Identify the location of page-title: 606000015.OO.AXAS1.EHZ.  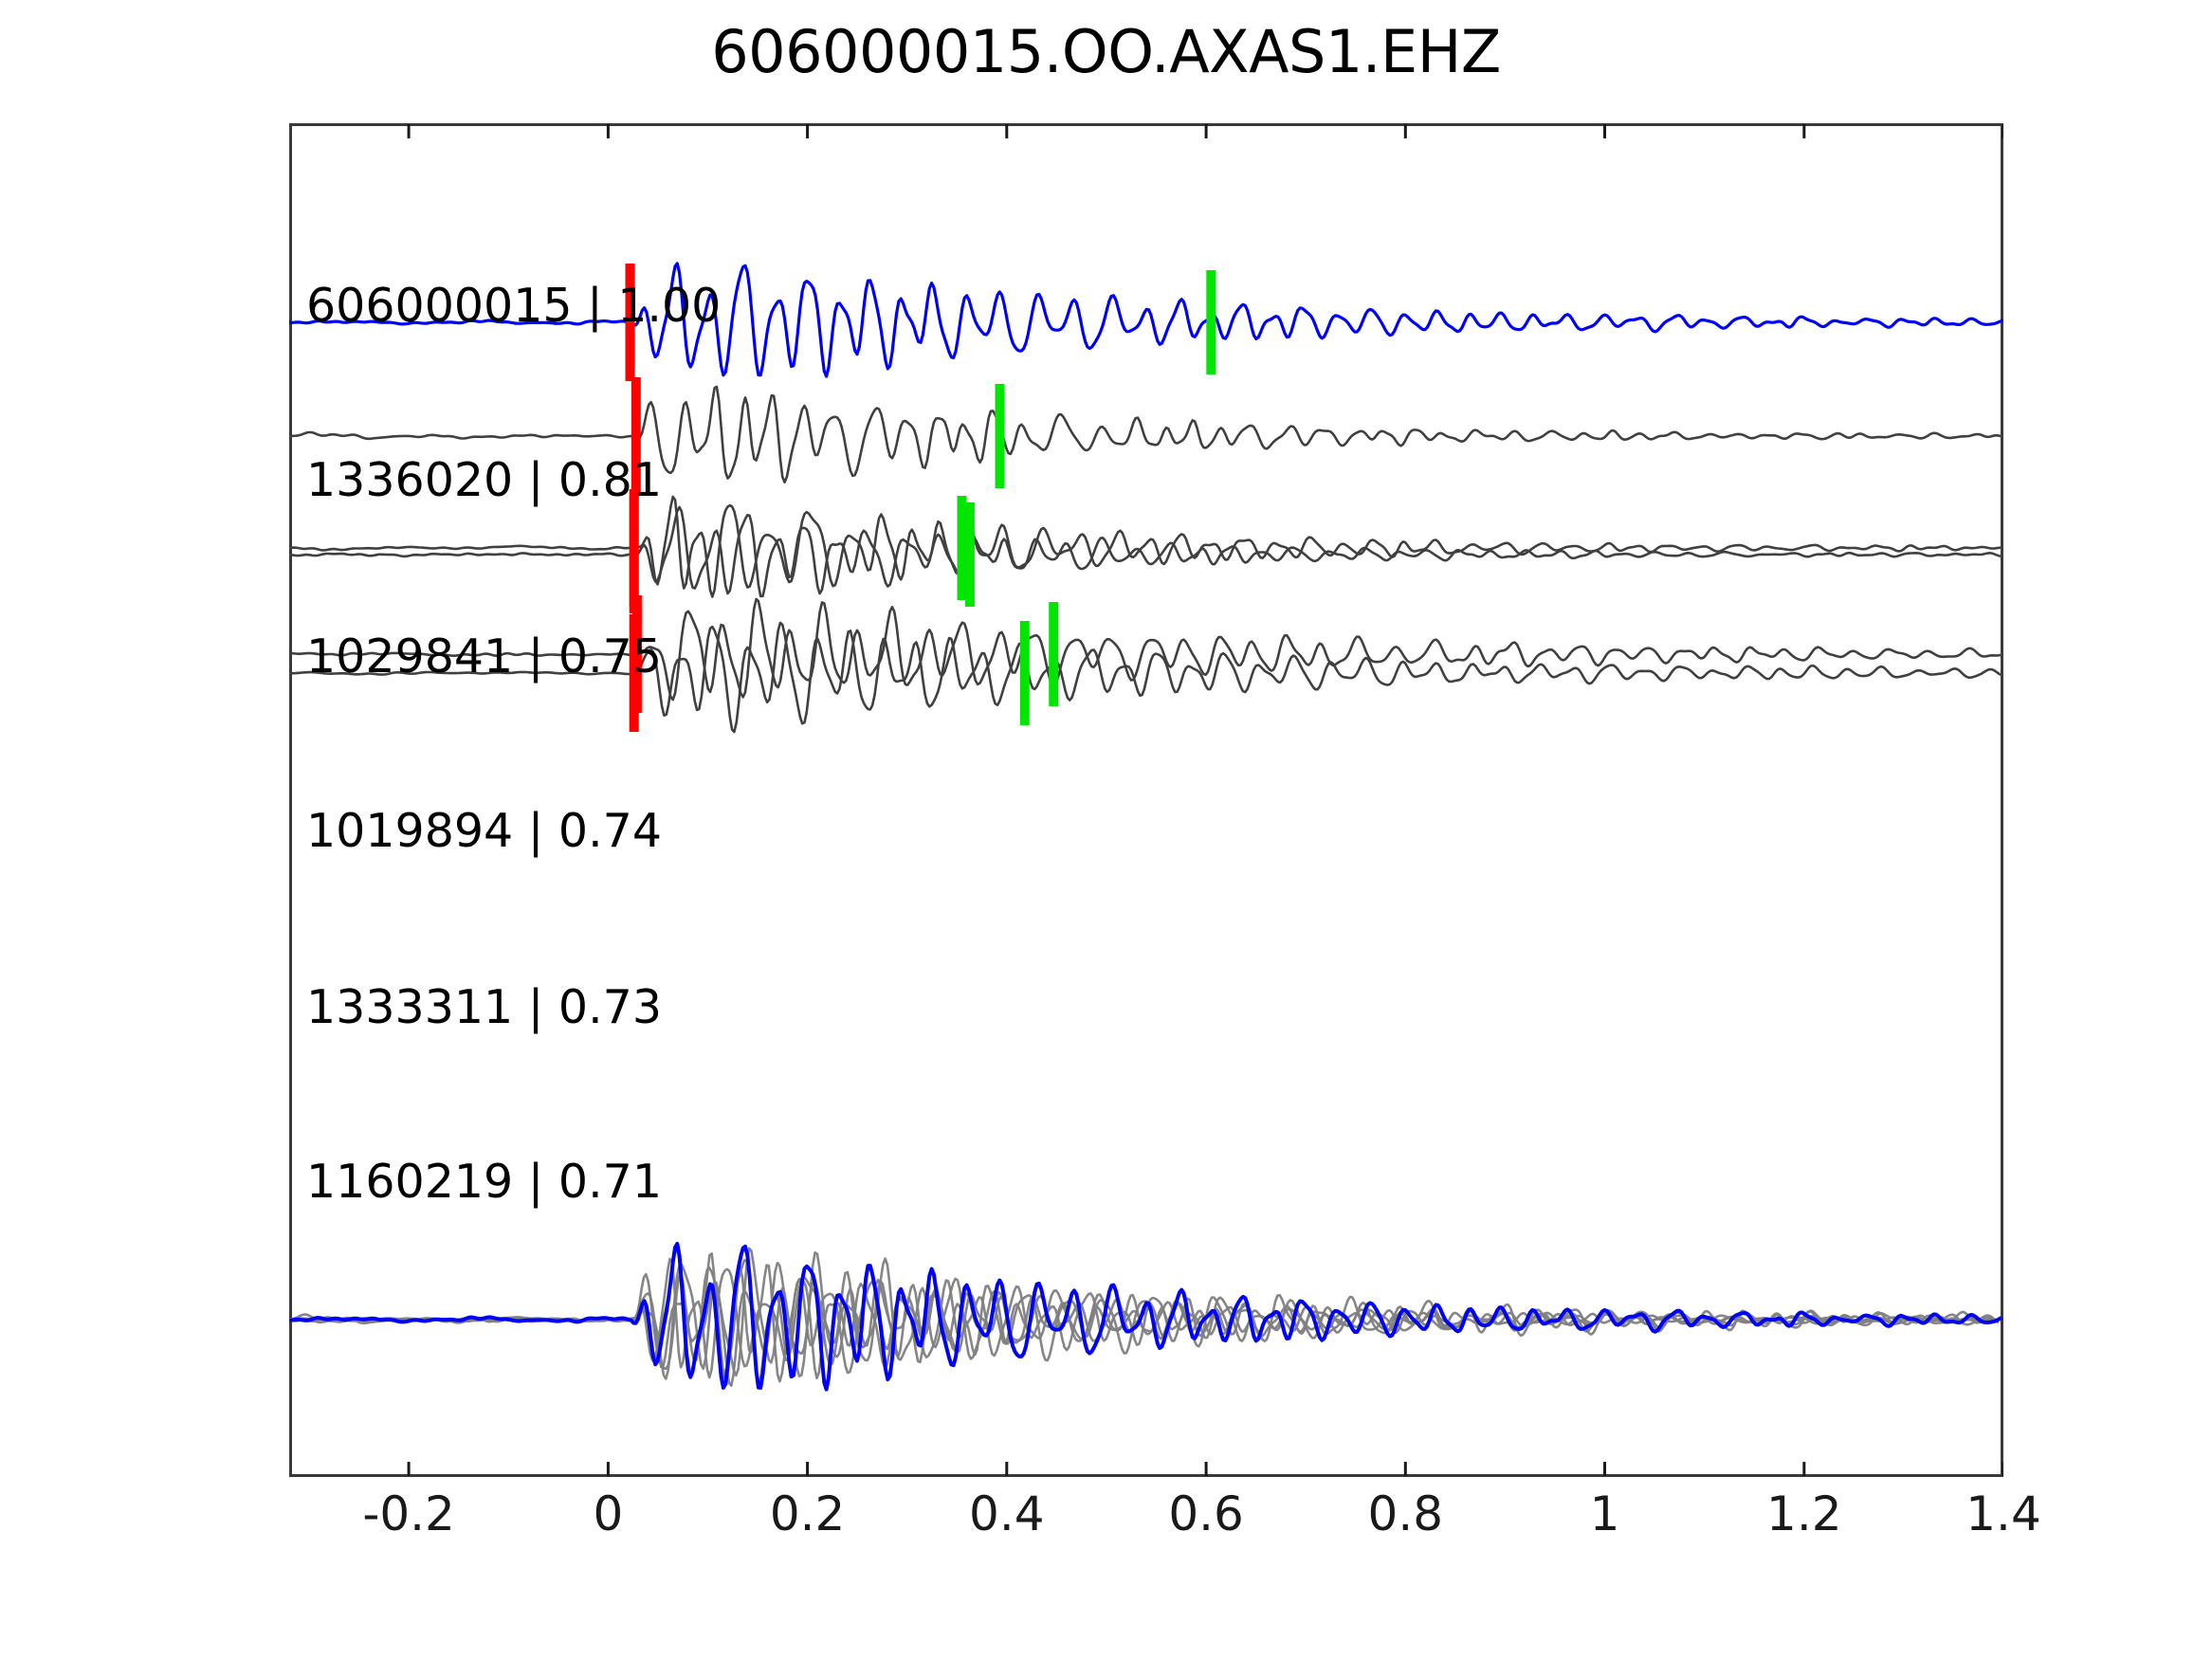
(1106, 51).